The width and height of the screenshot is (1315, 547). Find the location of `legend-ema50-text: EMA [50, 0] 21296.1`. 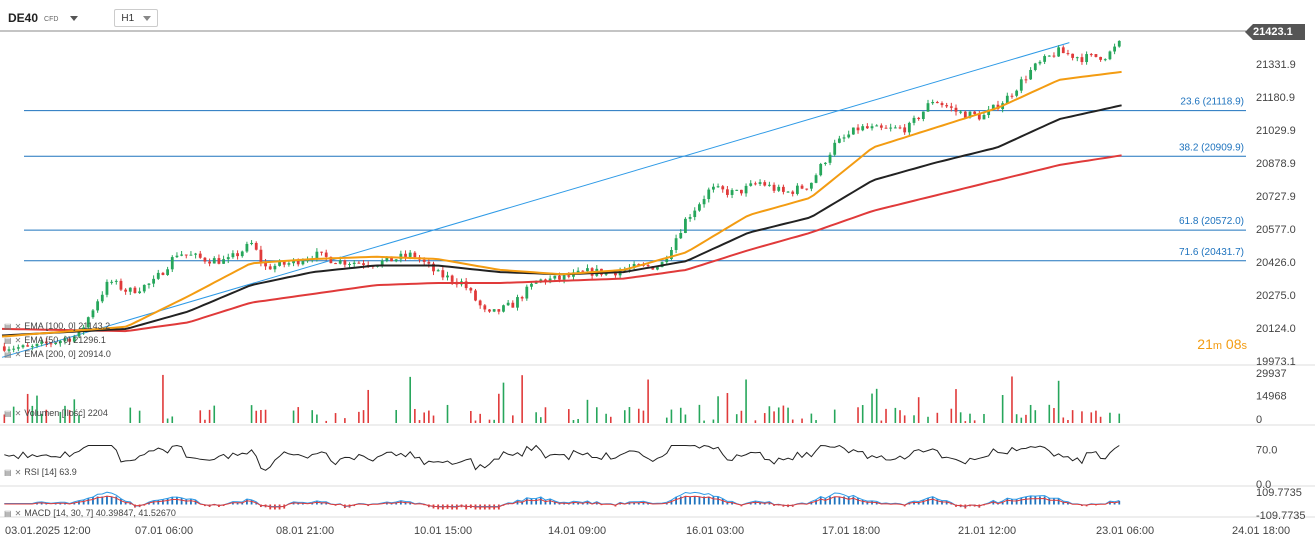

legend-ema50-text: EMA [50, 0] 21296.1 is located at coordinates (65, 340).